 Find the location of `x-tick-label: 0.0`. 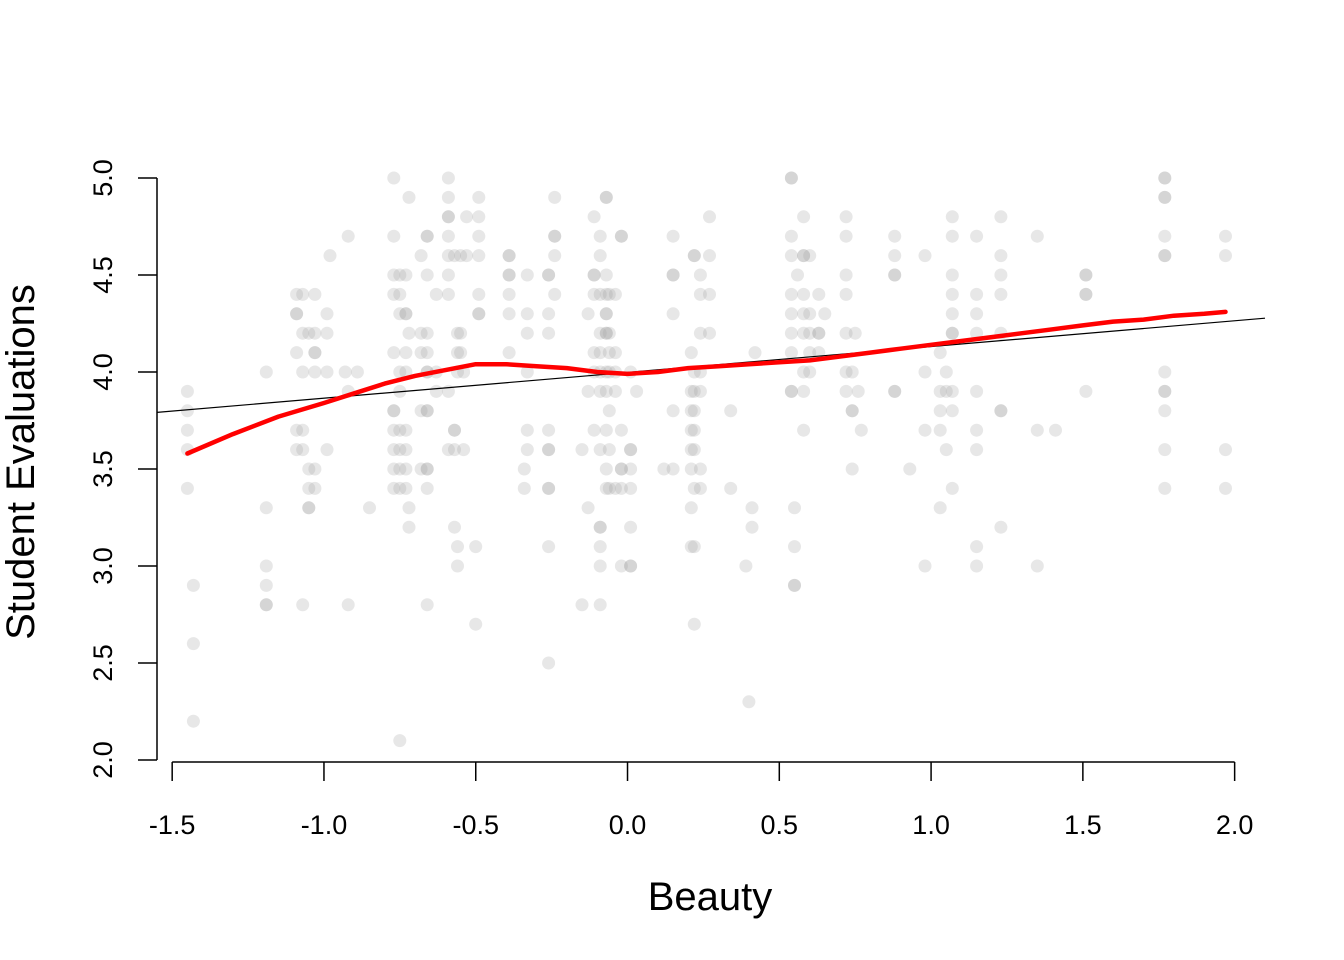

x-tick-label: 0.0 is located at coordinates (628, 825).